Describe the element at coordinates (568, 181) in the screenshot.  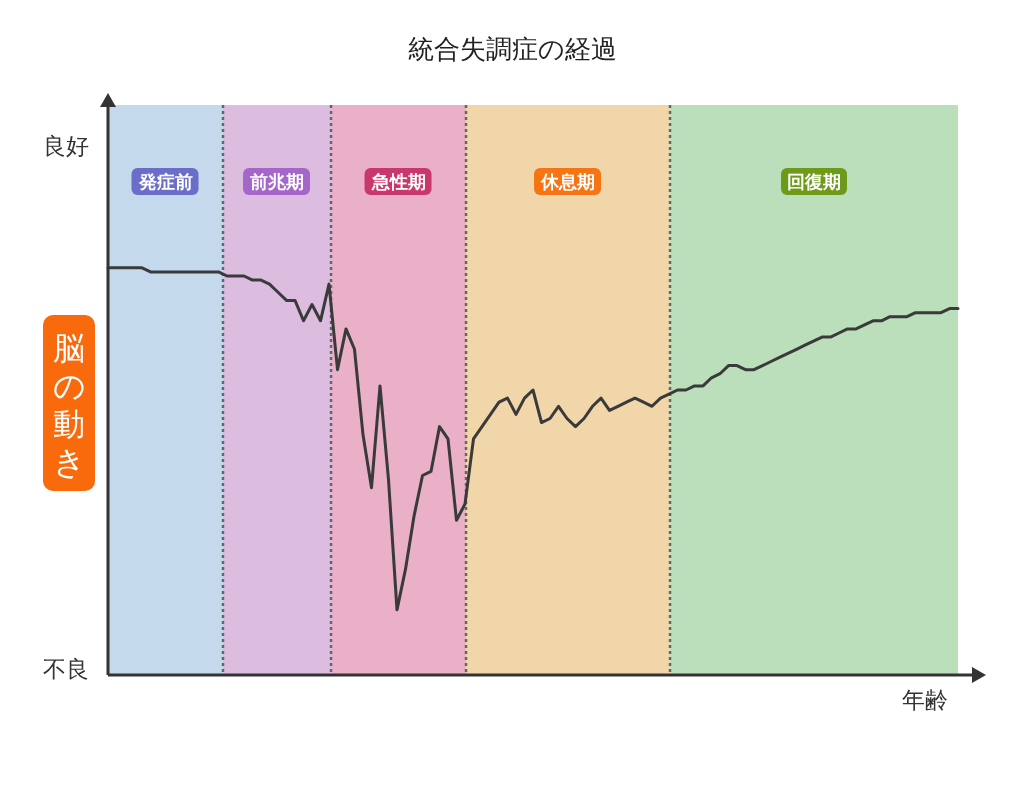
I see `text: 休息期` at that location.